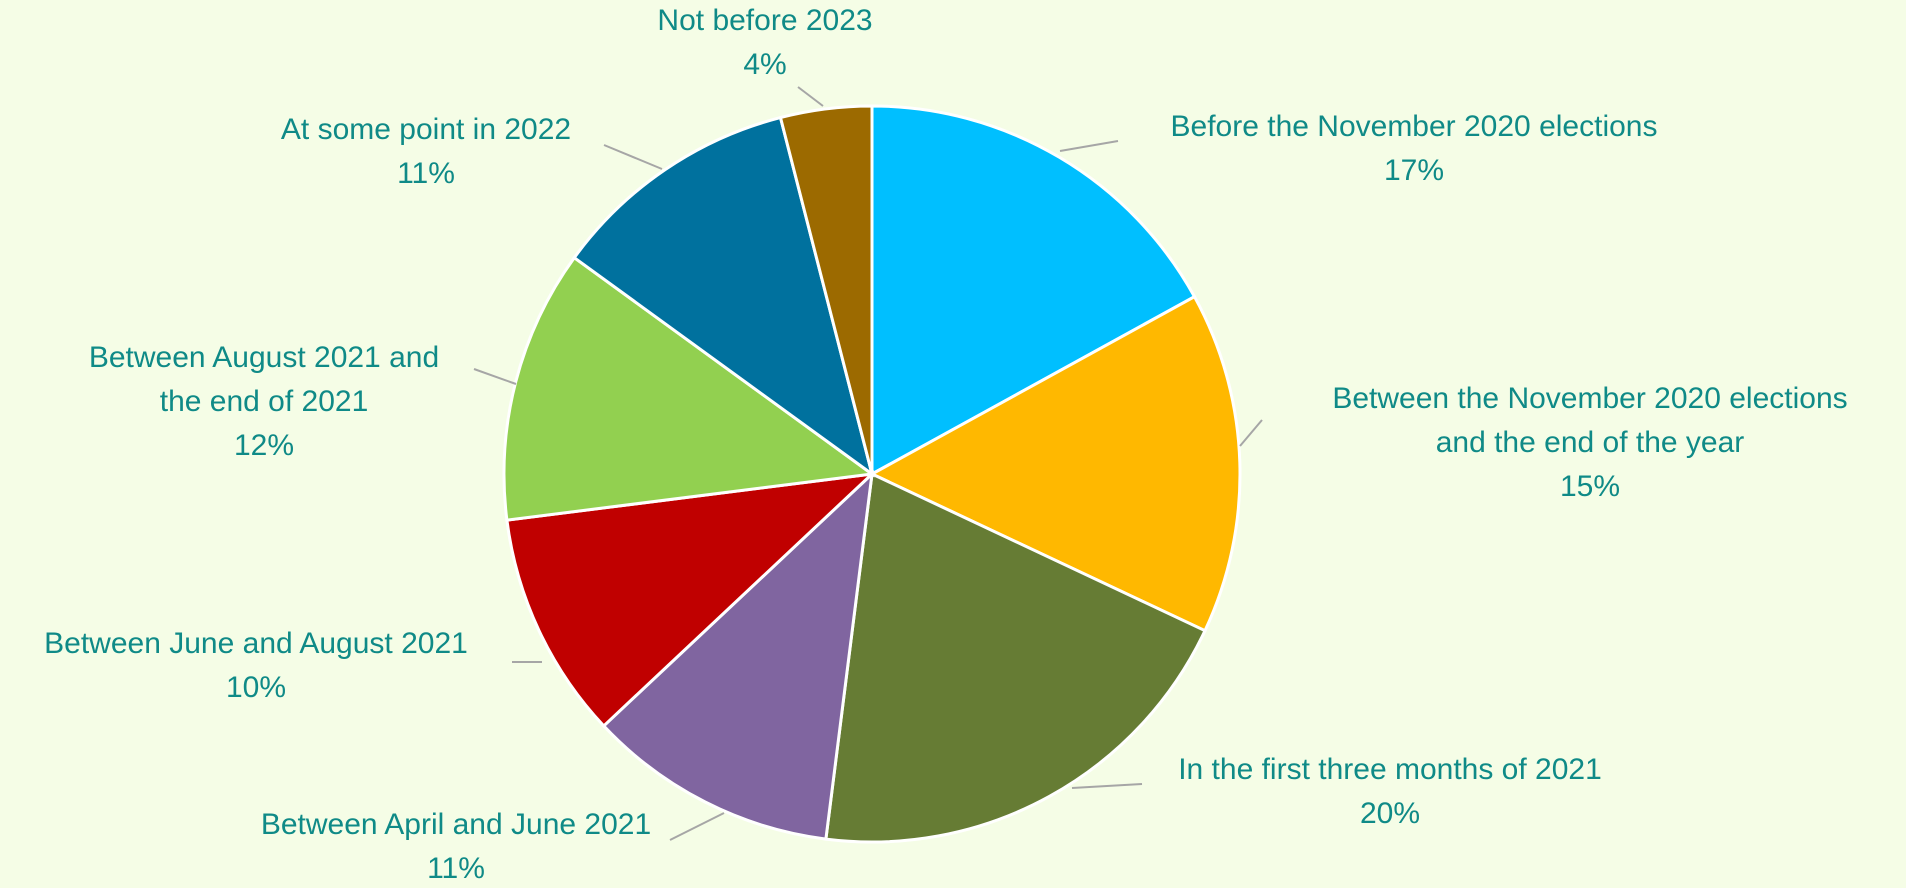 The width and height of the screenshot is (1906, 888). Describe the element at coordinates (264, 357) in the screenshot. I see `slice-category-label-6-line-1: Between August 2021 and` at that location.